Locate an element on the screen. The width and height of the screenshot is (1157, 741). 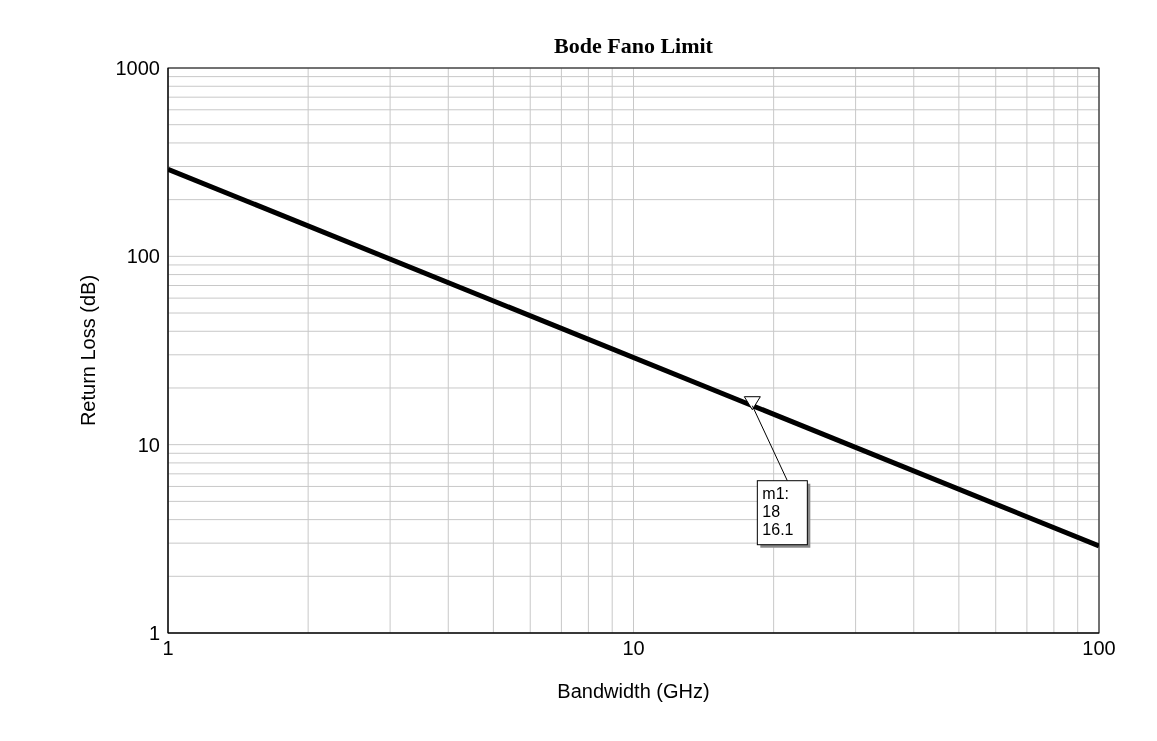
chart-title: Bode Fano Limit is located at coordinates (634, 45).